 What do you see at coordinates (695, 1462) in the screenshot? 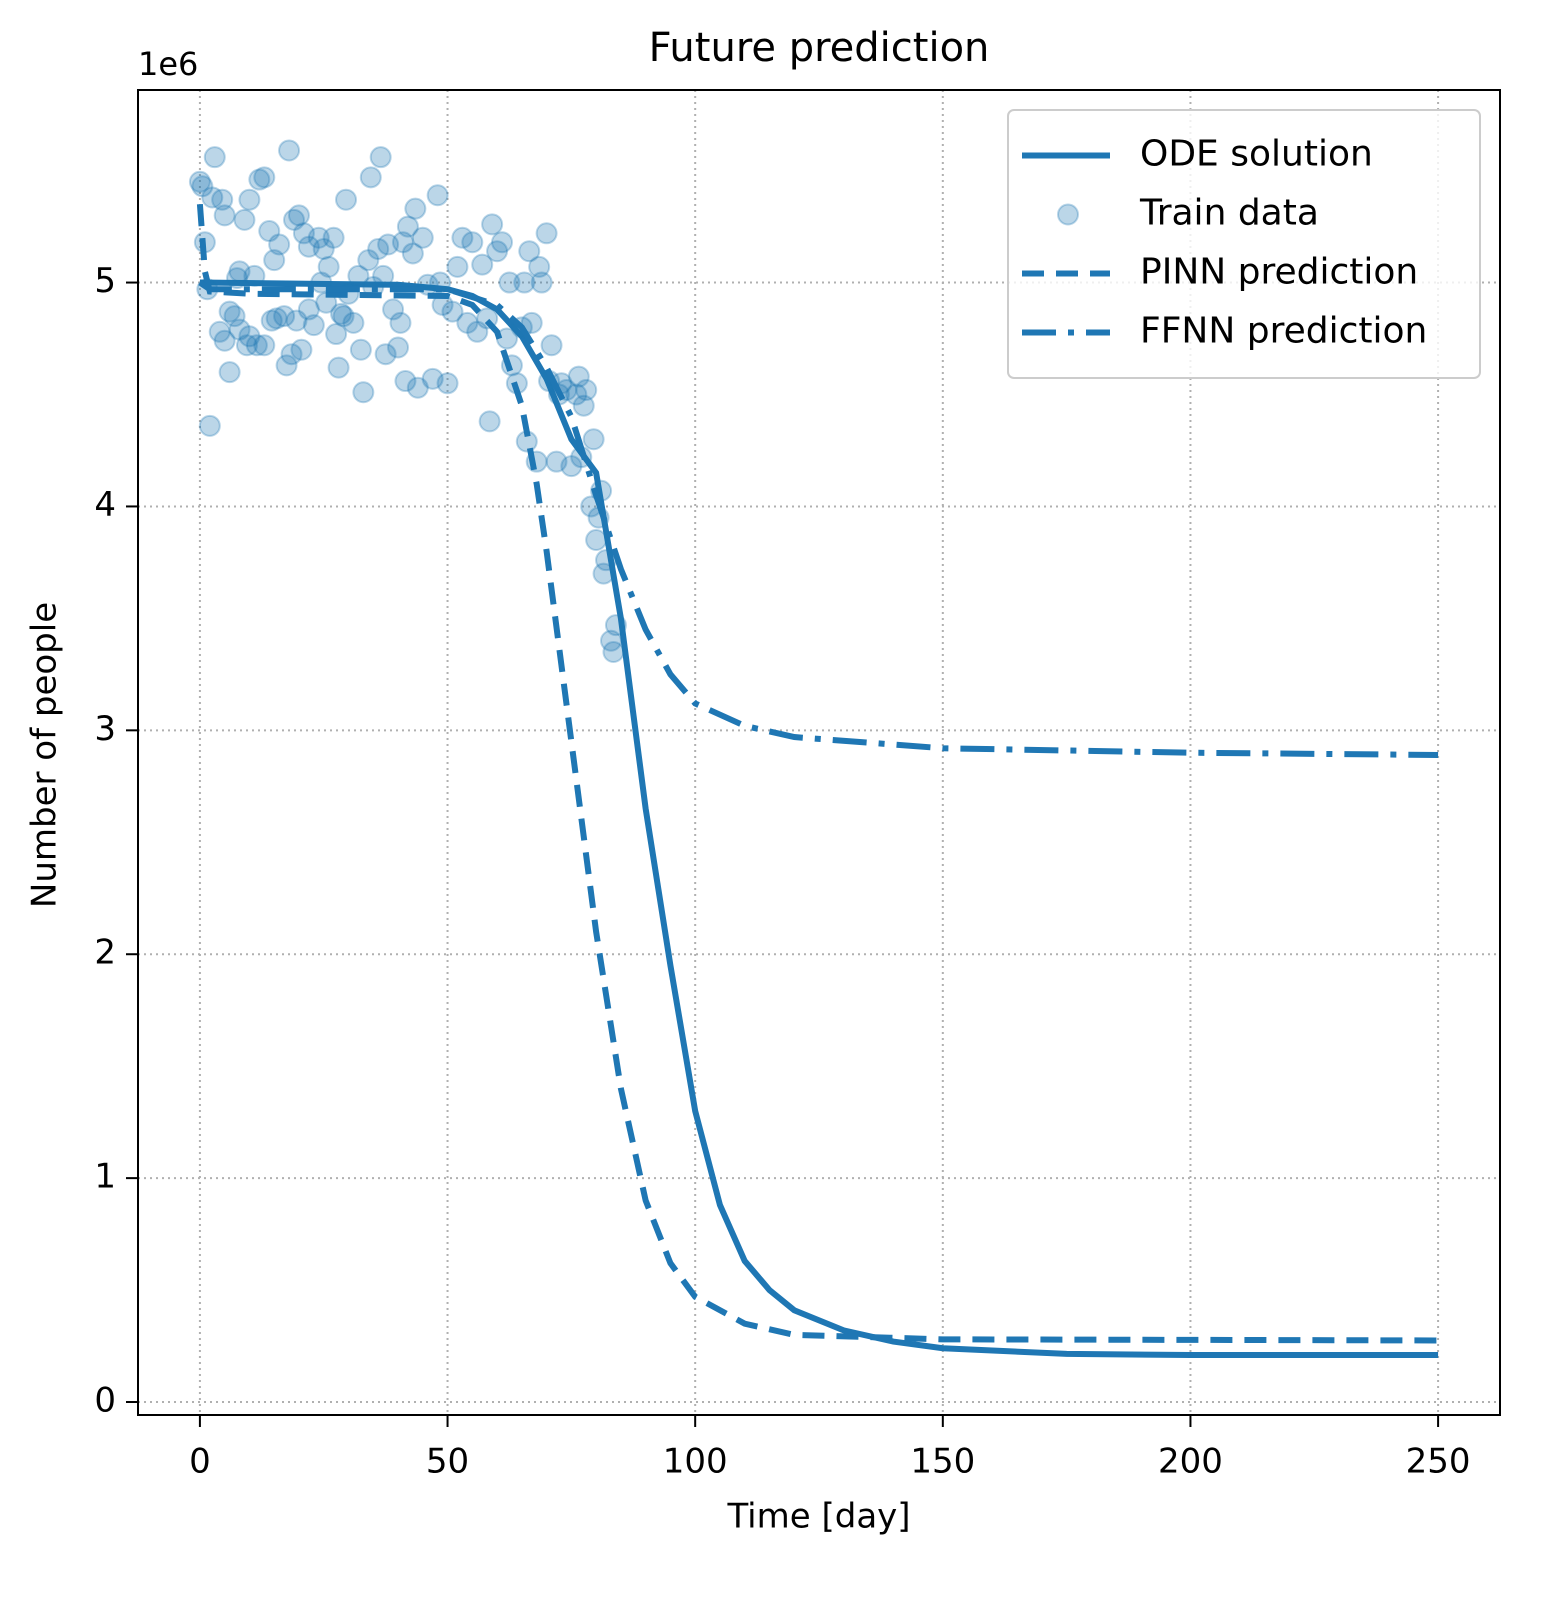
I see `x-tick-label: 100` at bounding box center [695, 1462].